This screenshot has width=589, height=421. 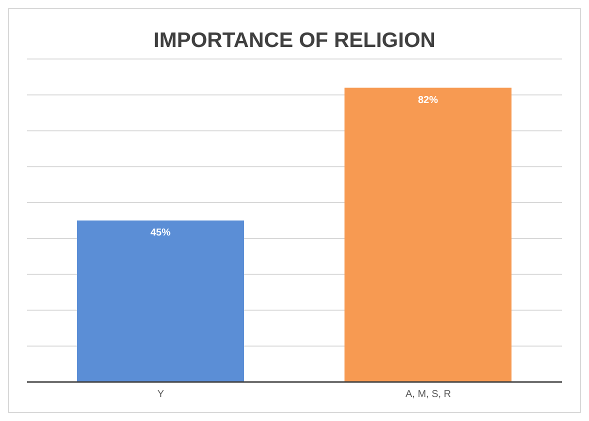 What do you see at coordinates (294, 41) in the screenshot?
I see `chart-title: IMPORTANCE OF RELIGION` at bounding box center [294, 41].